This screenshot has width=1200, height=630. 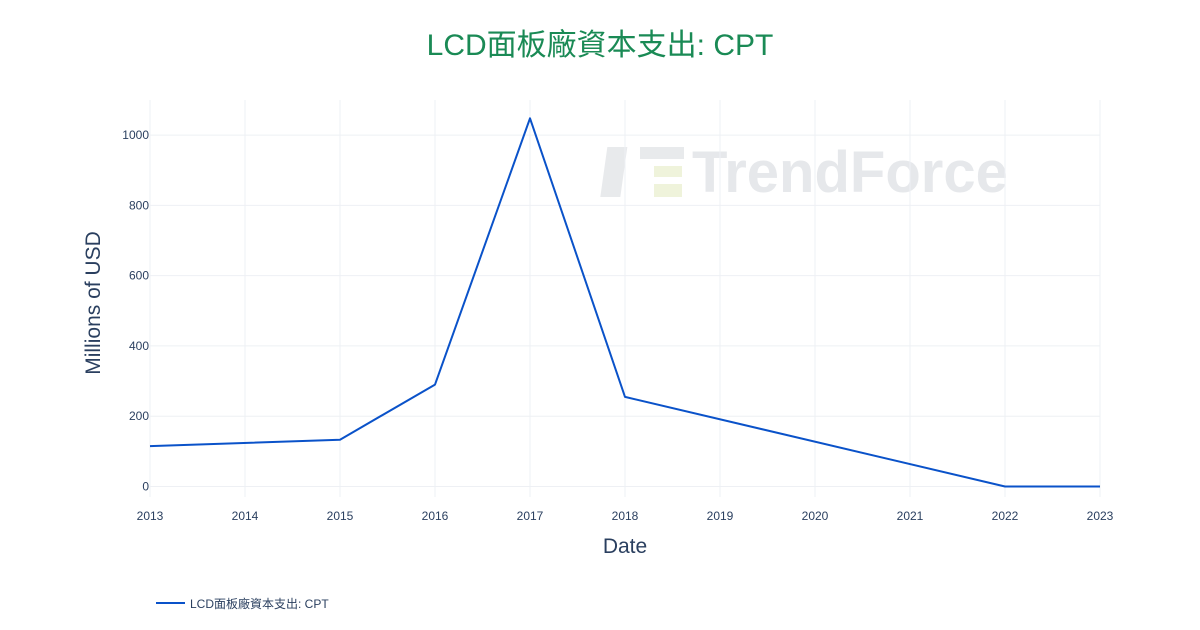 I want to click on y-tick-label: 200, so click(x=139, y=416).